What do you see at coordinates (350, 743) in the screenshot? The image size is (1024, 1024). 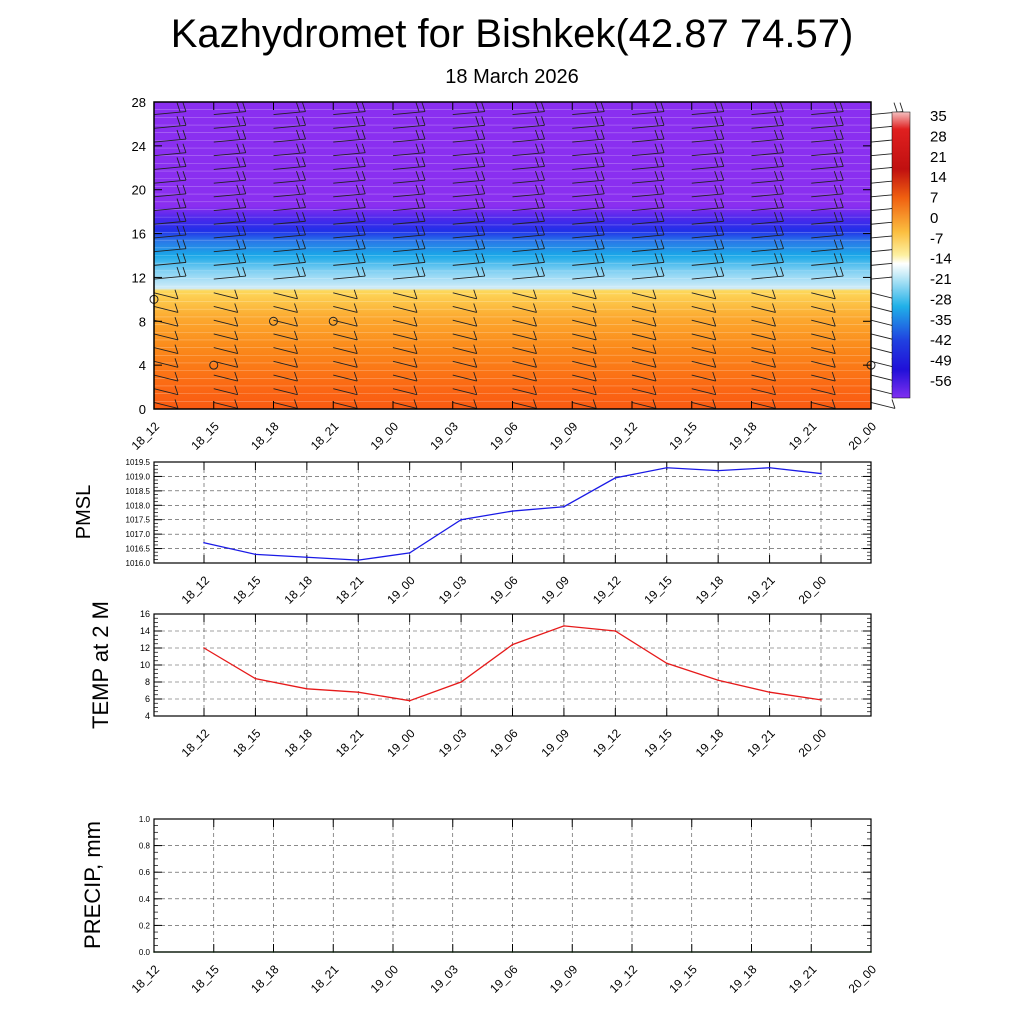 I see `x-tick-label: 18_21` at bounding box center [350, 743].